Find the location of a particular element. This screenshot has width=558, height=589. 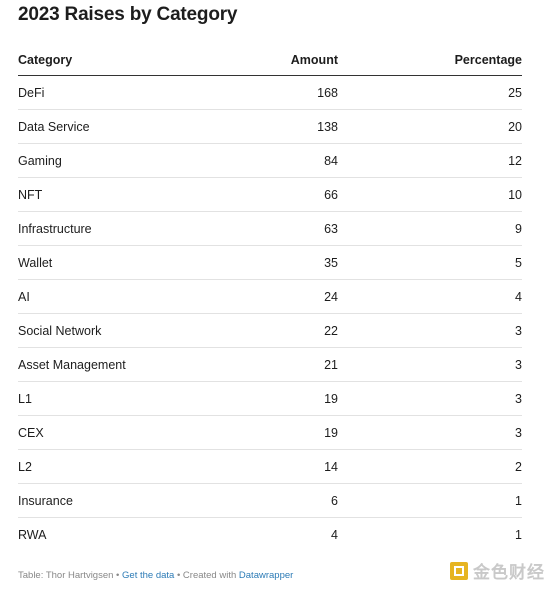

table-row: Wallet 35 5 is located at coordinates (270, 262).